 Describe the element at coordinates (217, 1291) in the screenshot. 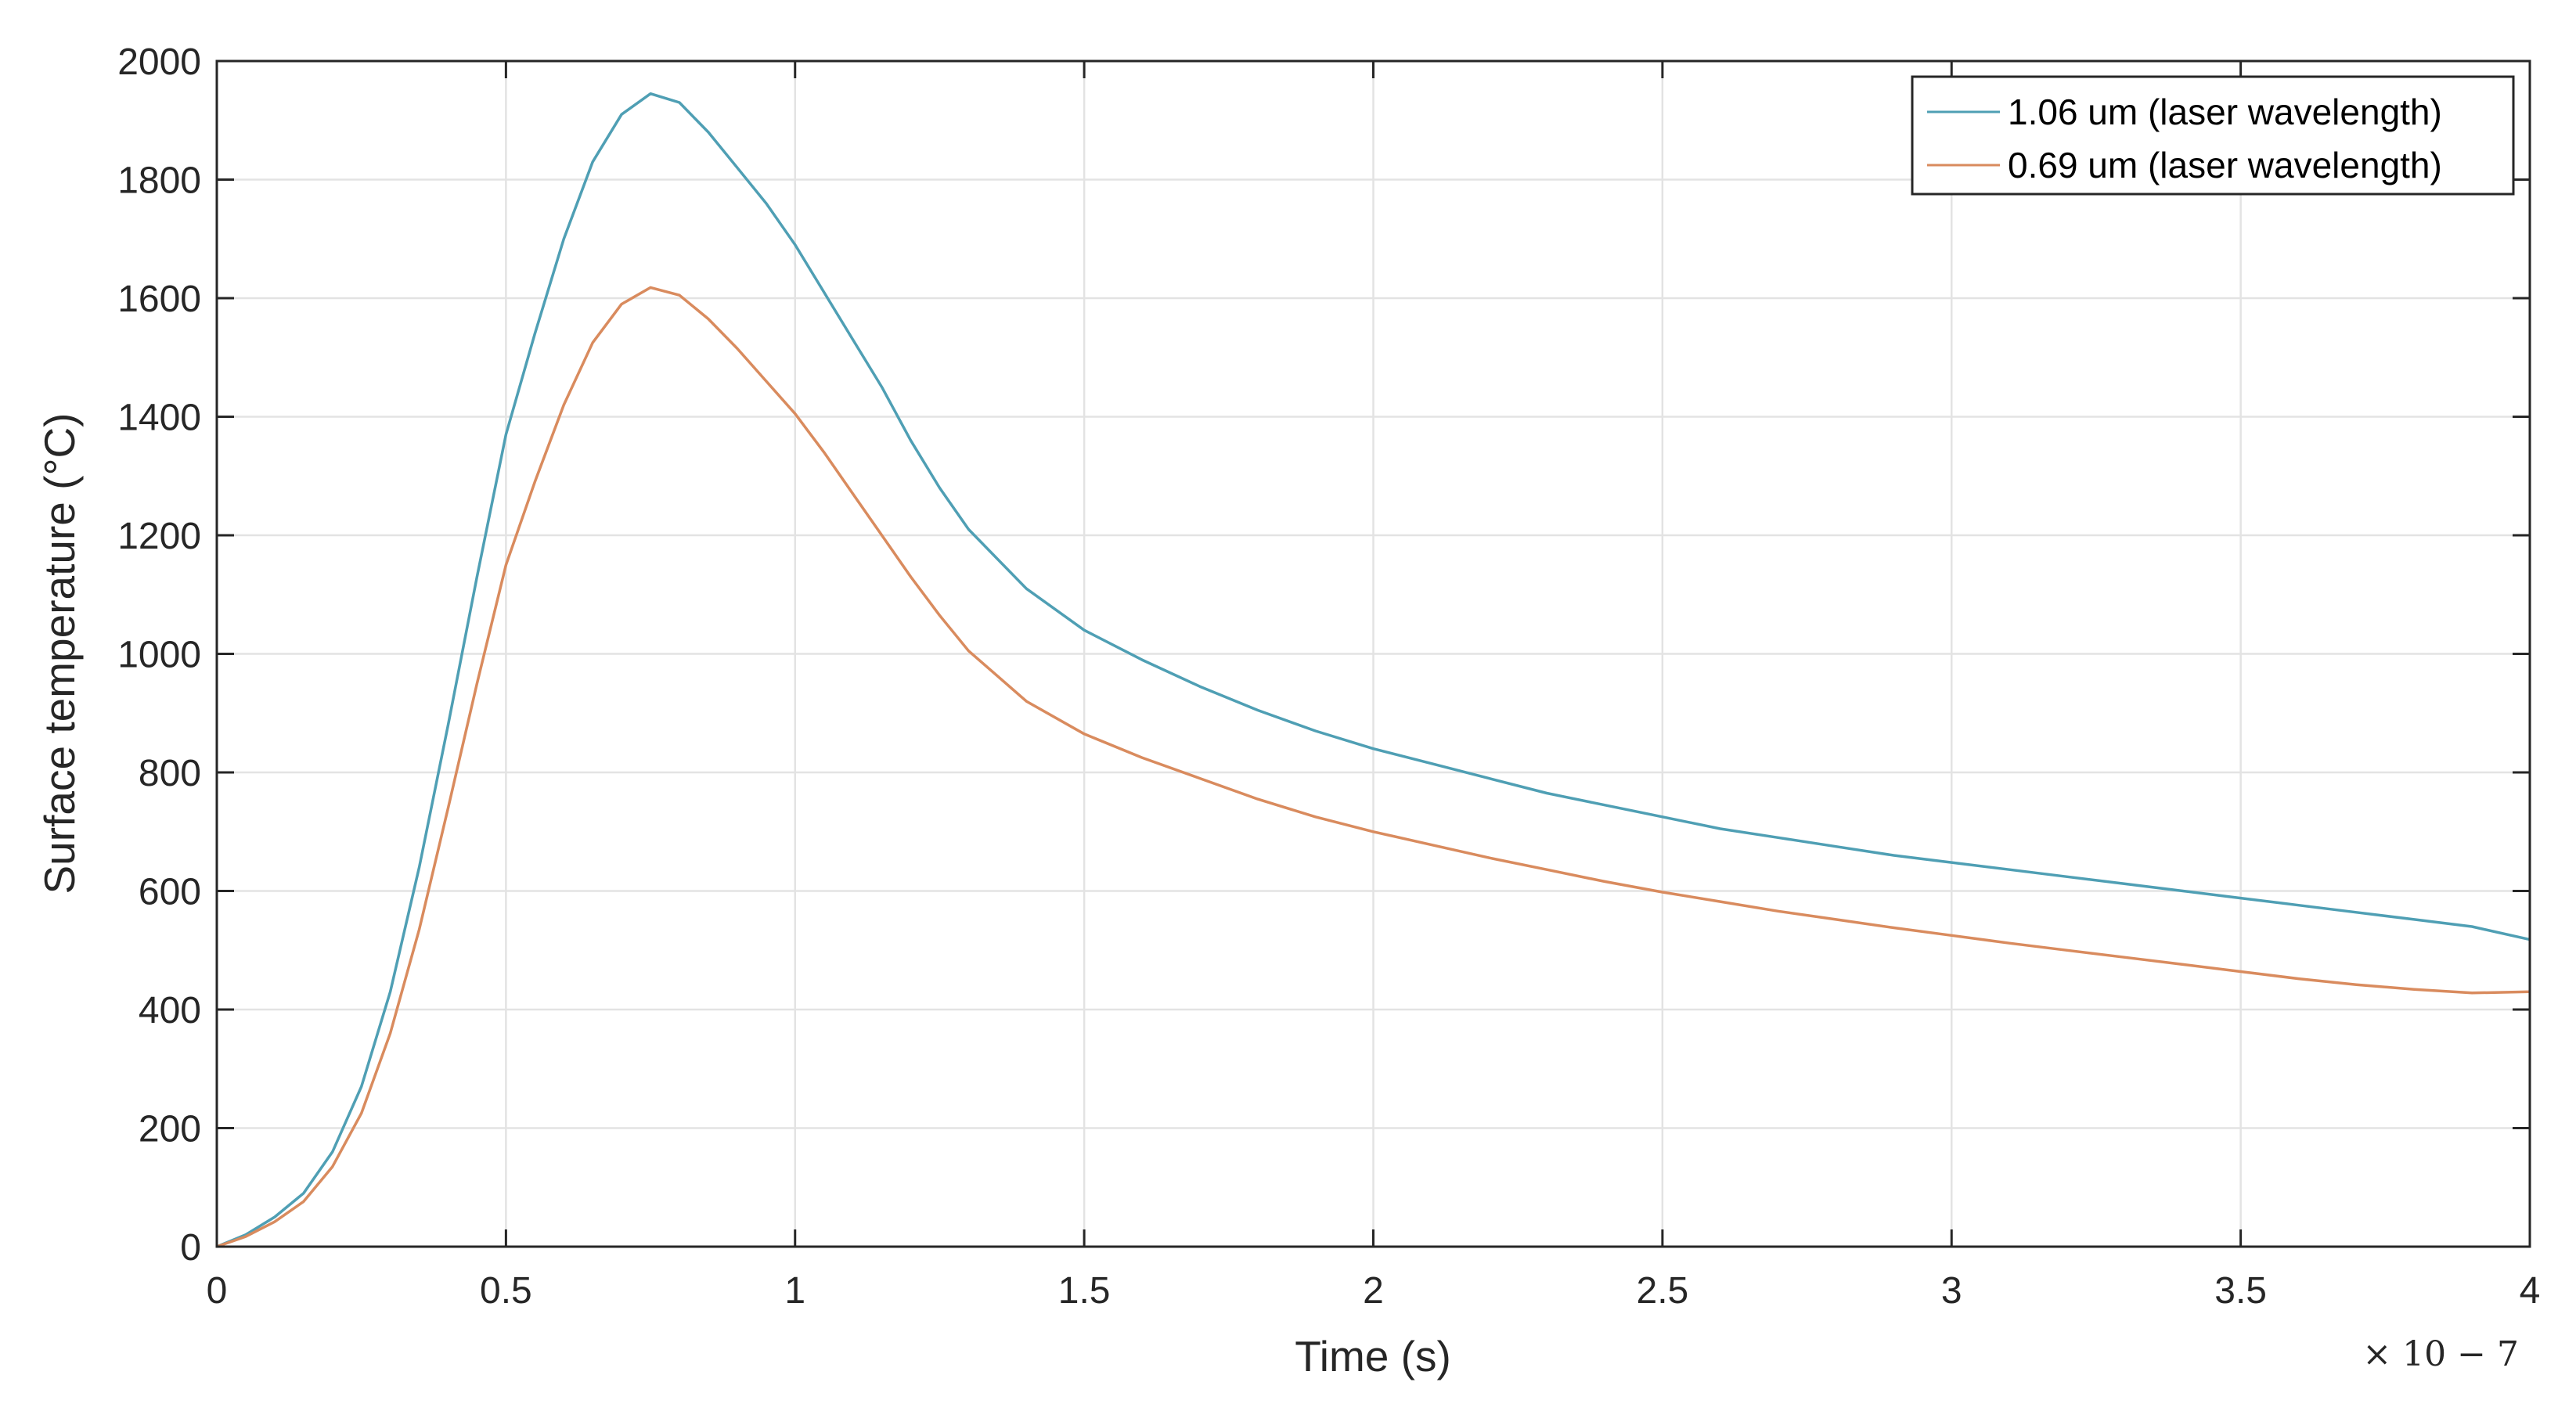

I see `x-tick-label: 0` at that location.